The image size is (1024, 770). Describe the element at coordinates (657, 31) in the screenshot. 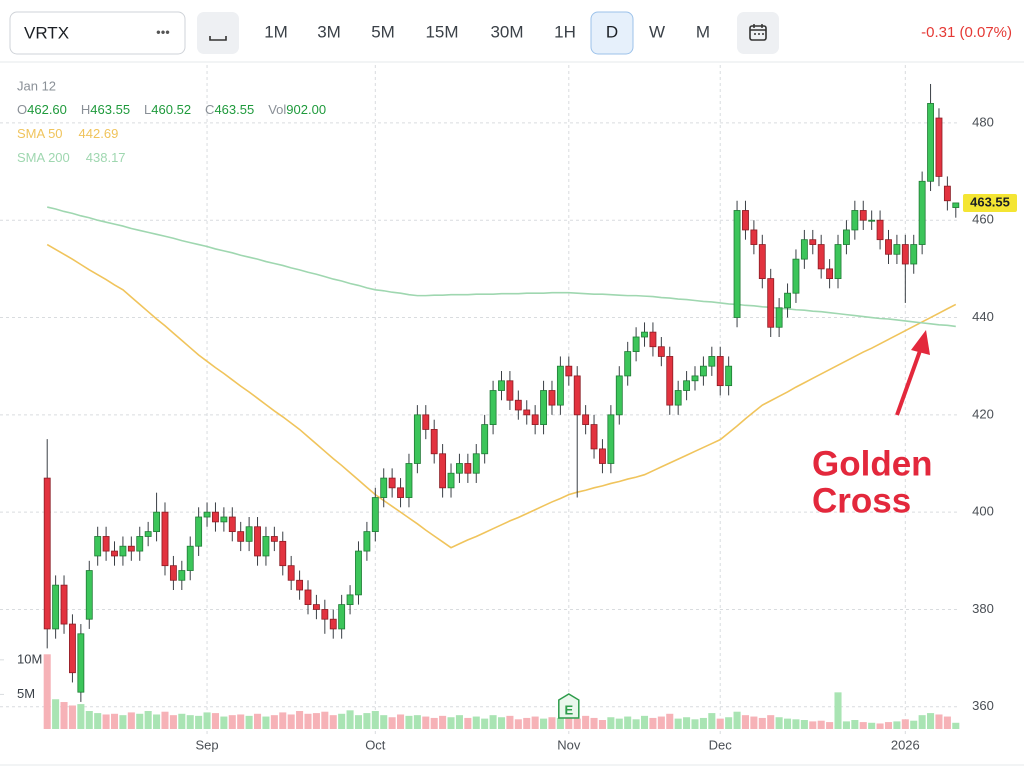

I see `interval-button: W` at that location.